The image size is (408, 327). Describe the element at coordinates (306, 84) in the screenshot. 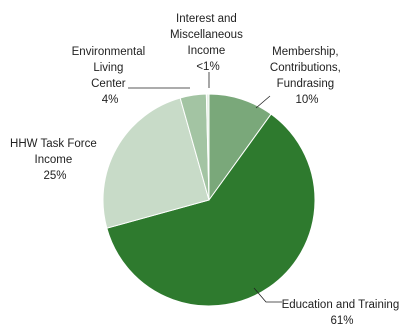

I see `label-membership-line: Fundrasing` at that location.